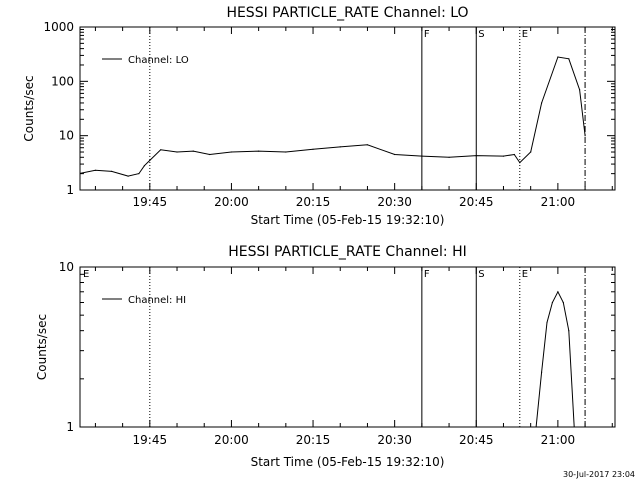  I want to click on series-line, so click(555, 358).